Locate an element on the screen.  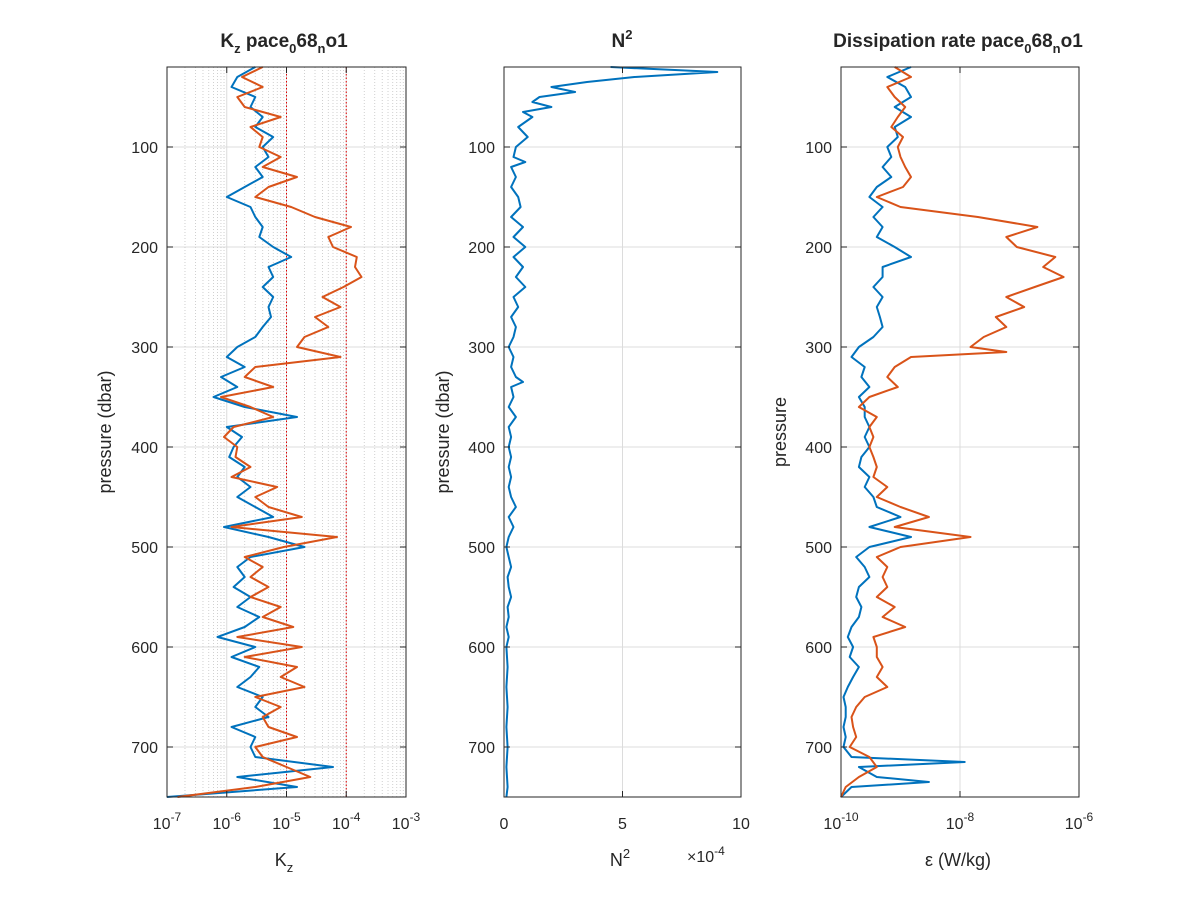
panel-kz-title: Kz pace068no1 is located at coordinates (284, 43).